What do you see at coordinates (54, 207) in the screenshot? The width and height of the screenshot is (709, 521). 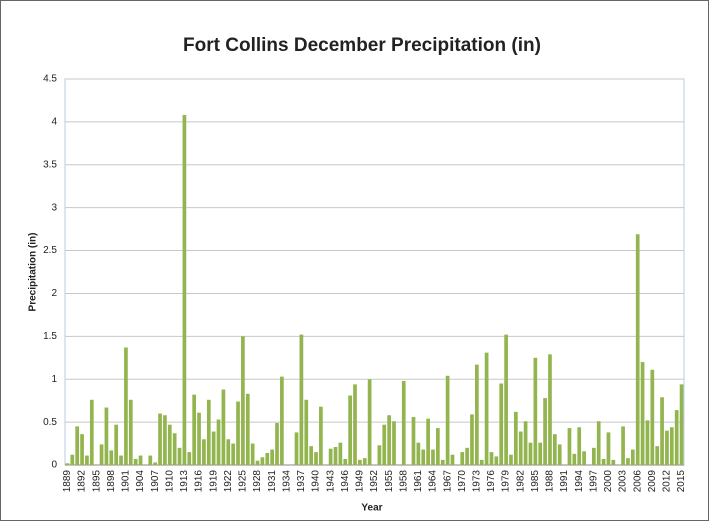 I see `y-tick-label: 3` at bounding box center [54, 207].